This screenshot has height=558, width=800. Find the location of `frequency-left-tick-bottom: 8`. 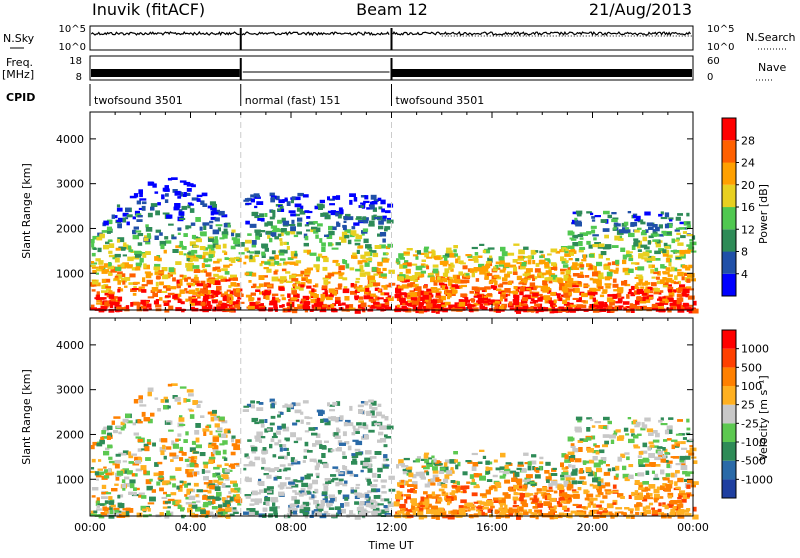

frequency-left-tick-bottom: 8 is located at coordinates (79, 77).